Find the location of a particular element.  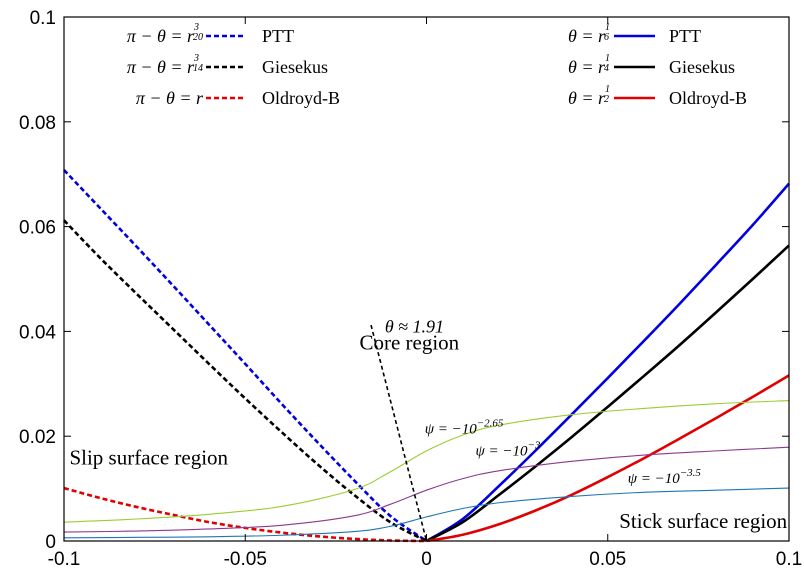

x-tick-label: 0 is located at coordinates (426, 559).